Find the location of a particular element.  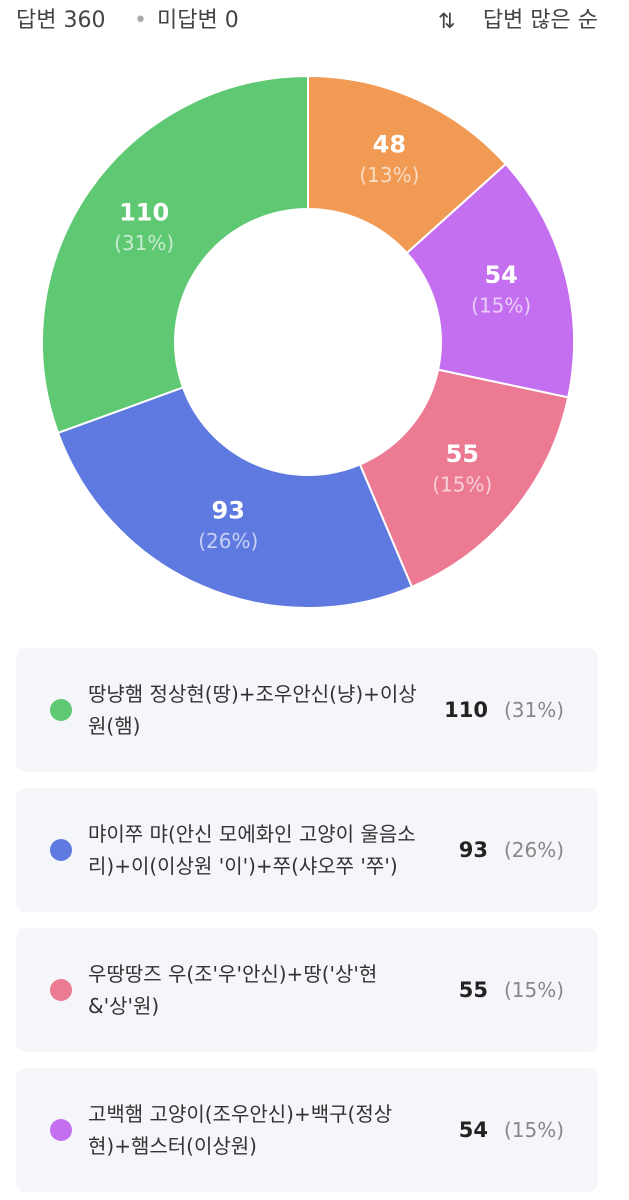

sort-button: 답변 많은 순 is located at coordinates (540, 20).